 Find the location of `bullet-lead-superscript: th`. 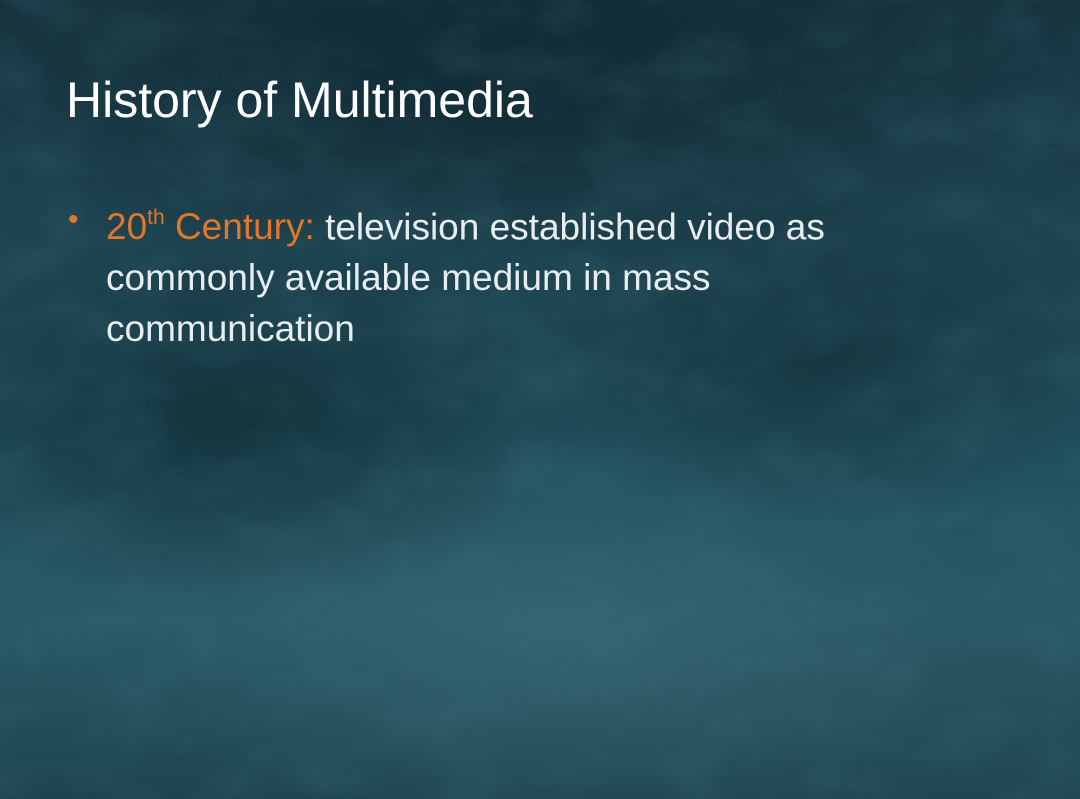

bullet-lead-superscript: th is located at coordinates (156, 217).